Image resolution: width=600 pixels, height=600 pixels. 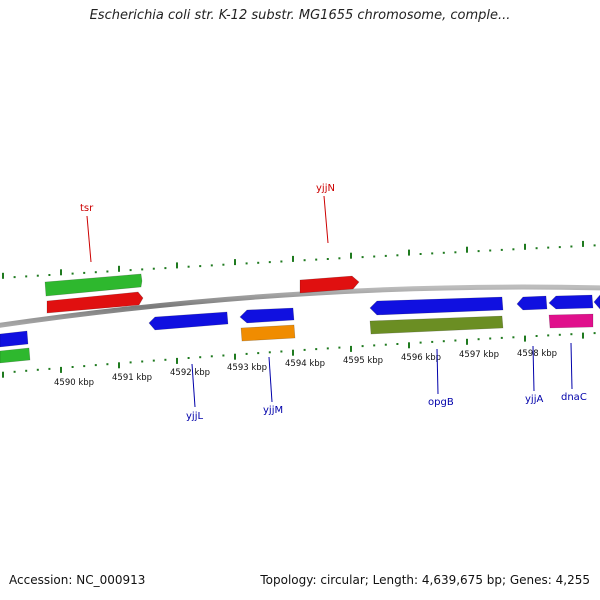 I want to click on gene-label-yjjM: yjjM, so click(x=273, y=410).